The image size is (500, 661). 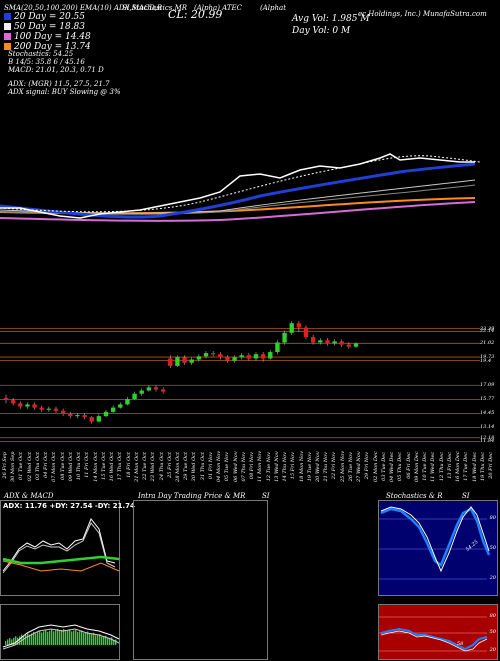 What do you see at coordinates (202, 466) in the screenshot?
I see `date-axis-label: 31 Thu Oct` at bounding box center [202, 466].